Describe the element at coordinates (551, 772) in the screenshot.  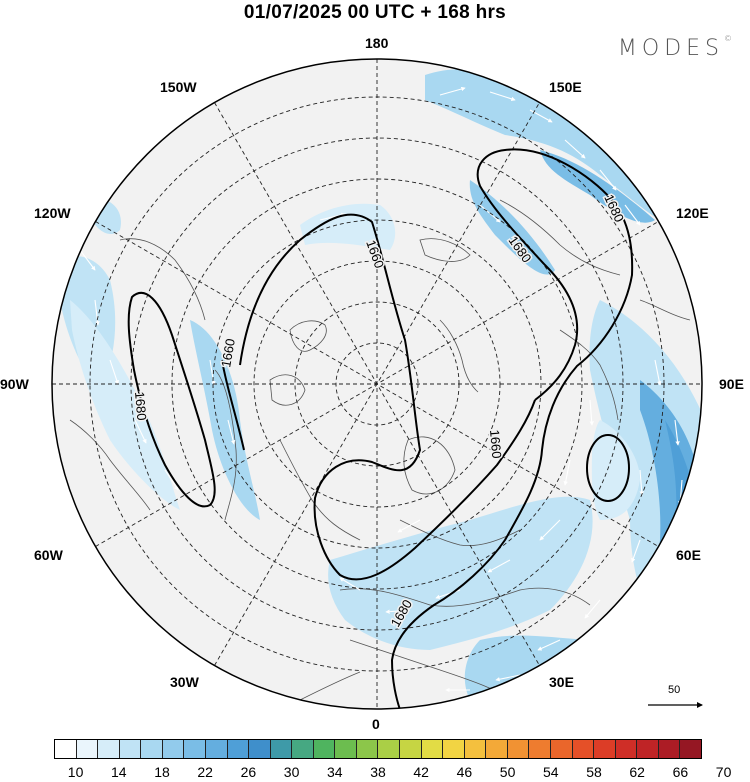
I see `colorbar-tick-label: 54` at that location.